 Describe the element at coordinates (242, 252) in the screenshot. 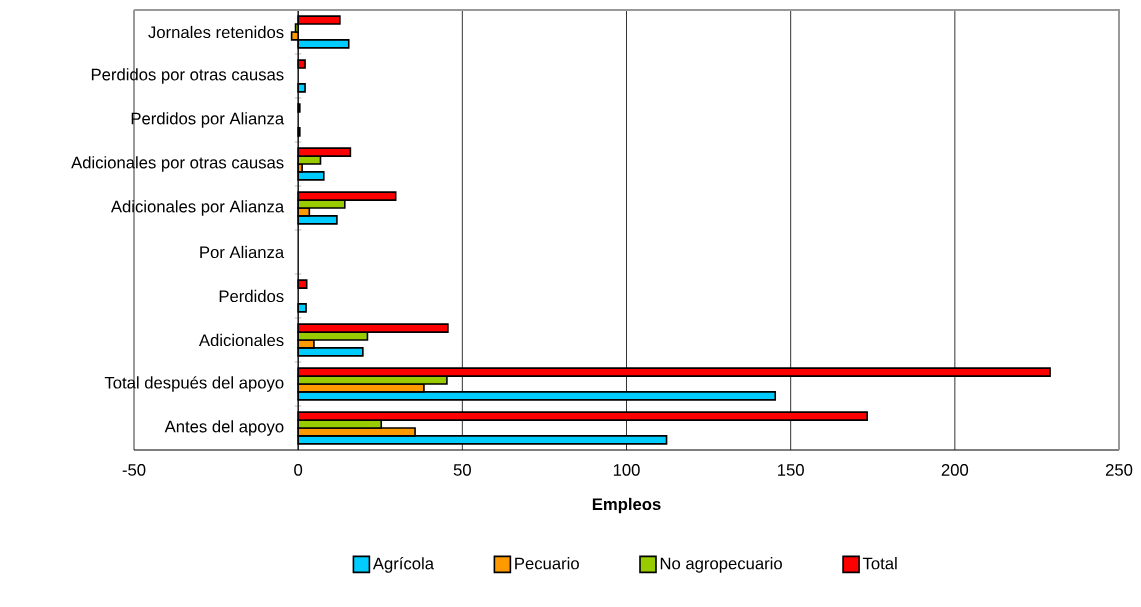

I see `y-tick-label: Por Alianza` at that location.